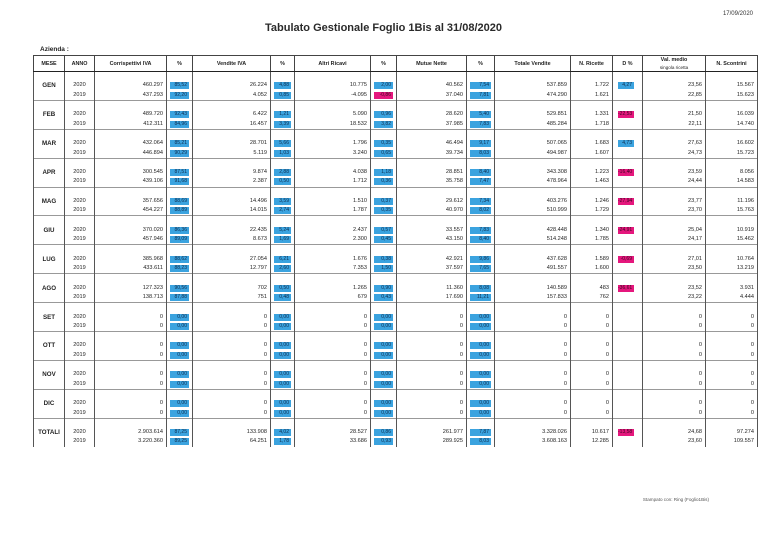 The width and height of the screenshot is (767, 542). What do you see at coordinates (532, 432) in the screenshot?
I see `totale-cell: 3.328.026` at bounding box center [532, 432].